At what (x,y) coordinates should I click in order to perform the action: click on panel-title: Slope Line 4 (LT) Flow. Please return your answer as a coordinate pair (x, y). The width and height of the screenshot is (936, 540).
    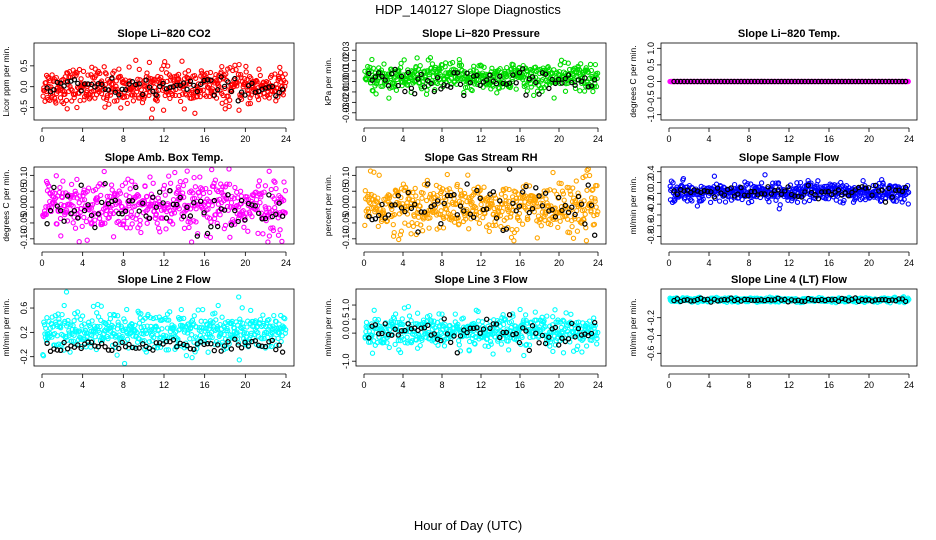
    Looking at the image, I should click on (789, 280).